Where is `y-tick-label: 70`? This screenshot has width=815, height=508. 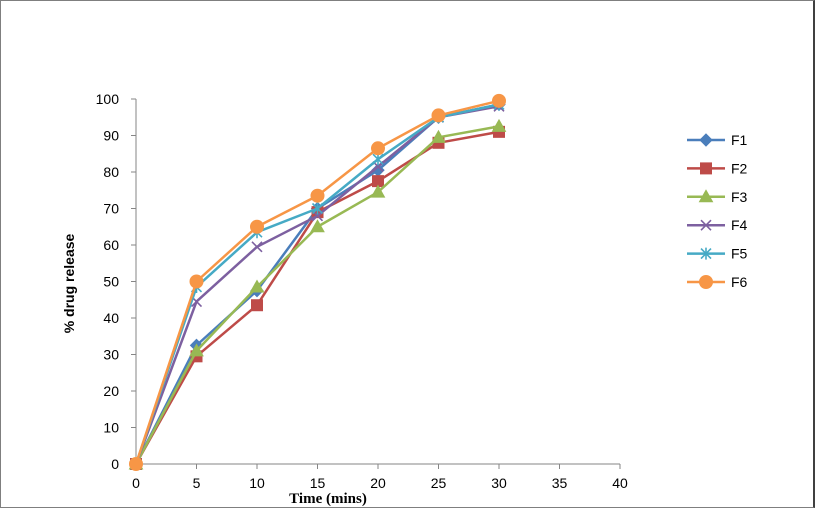
y-tick-label: 70 is located at coordinates (111, 209).